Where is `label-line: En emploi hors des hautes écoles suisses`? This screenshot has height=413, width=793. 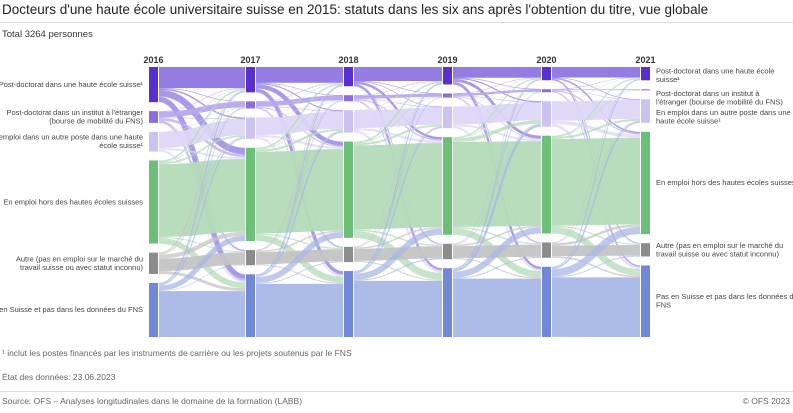 label-line: En emploi hors des hautes écoles suisses is located at coordinates (73, 201).